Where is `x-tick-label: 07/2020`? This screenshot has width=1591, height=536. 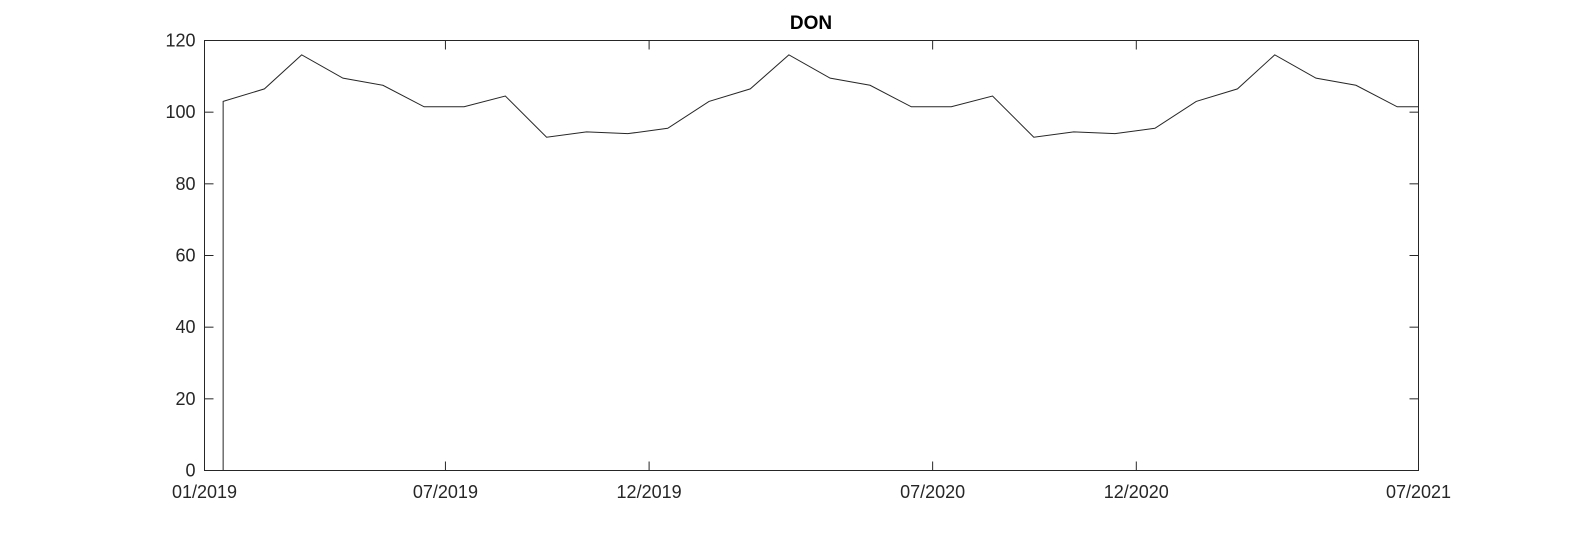
x-tick-label: 07/2020 is located at coordinates (932, 492).